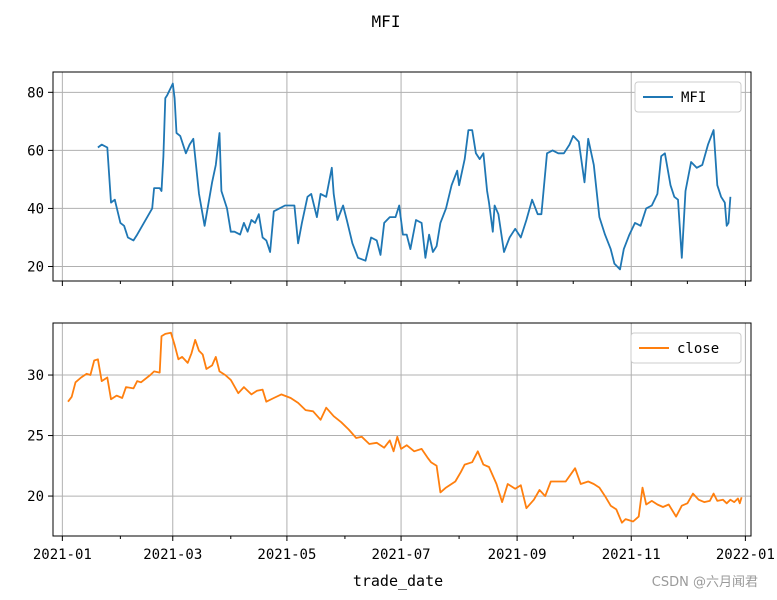 Image resolution: width=777 pixels, height=600 pixels. I want to click on x-tick-label: 2021-11, so click(631, 555).